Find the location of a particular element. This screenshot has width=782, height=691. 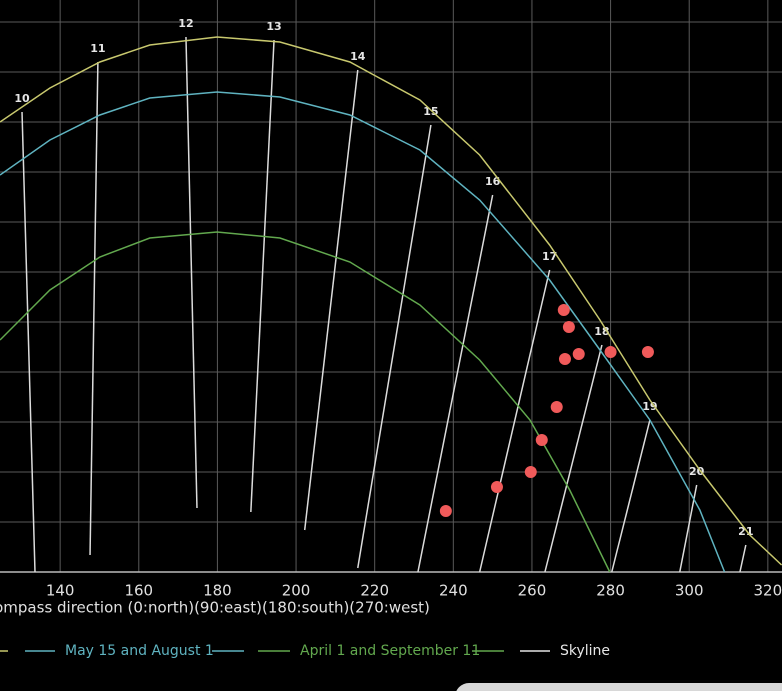

legend-label: Skyline is located at coordinates (585, 651).